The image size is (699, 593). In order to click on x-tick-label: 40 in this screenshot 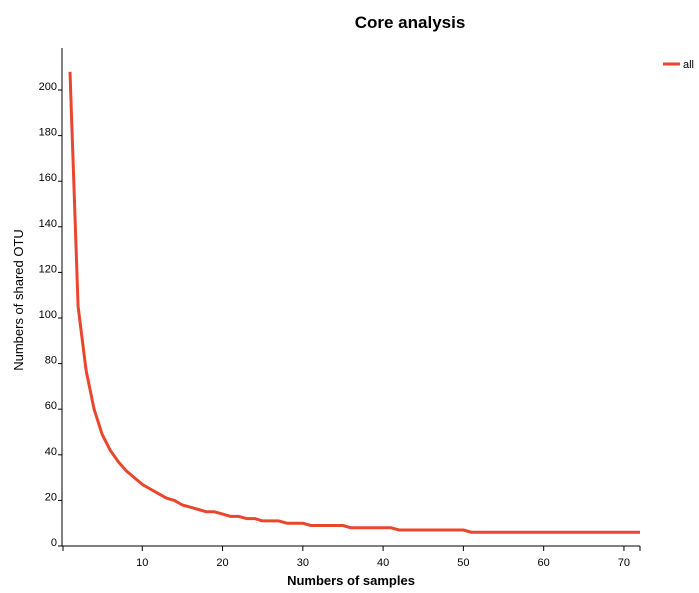, I will do `click(383, 563)`.